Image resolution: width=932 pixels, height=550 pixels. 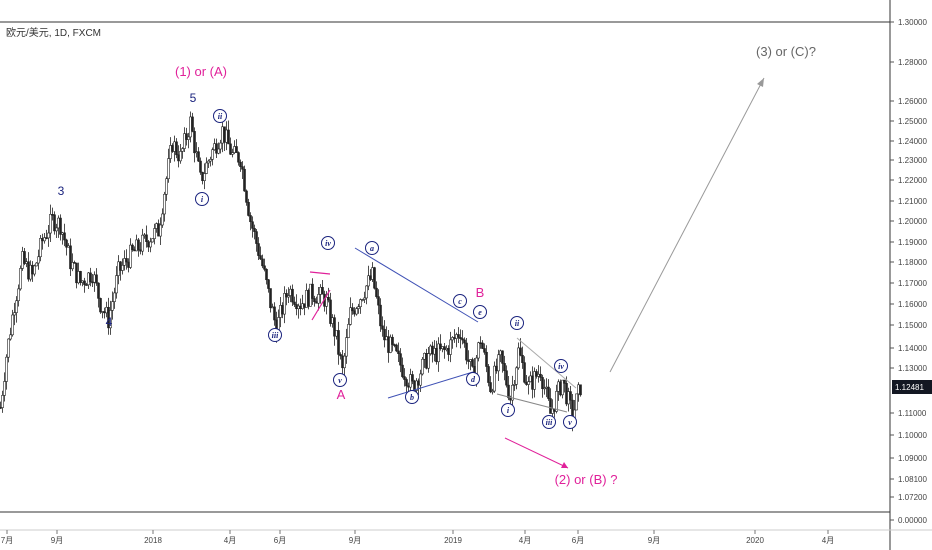 I want to click on time-tick-label: 9月, so click(x=355, y=540).